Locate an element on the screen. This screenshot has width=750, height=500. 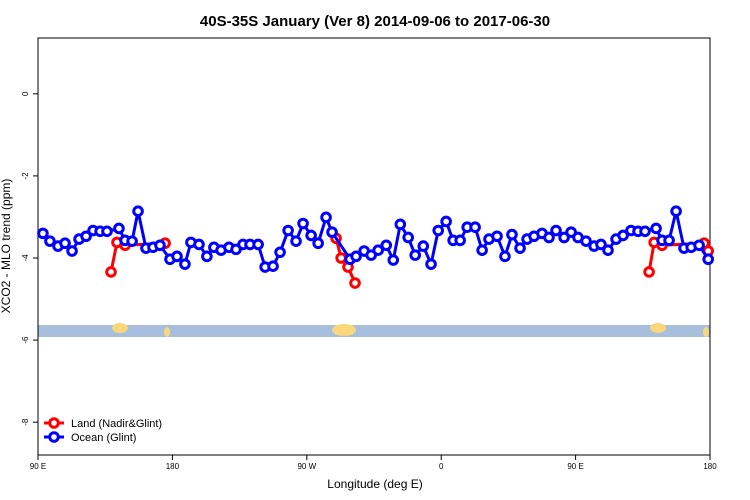
land-strip is located at coordinates (374, 330).